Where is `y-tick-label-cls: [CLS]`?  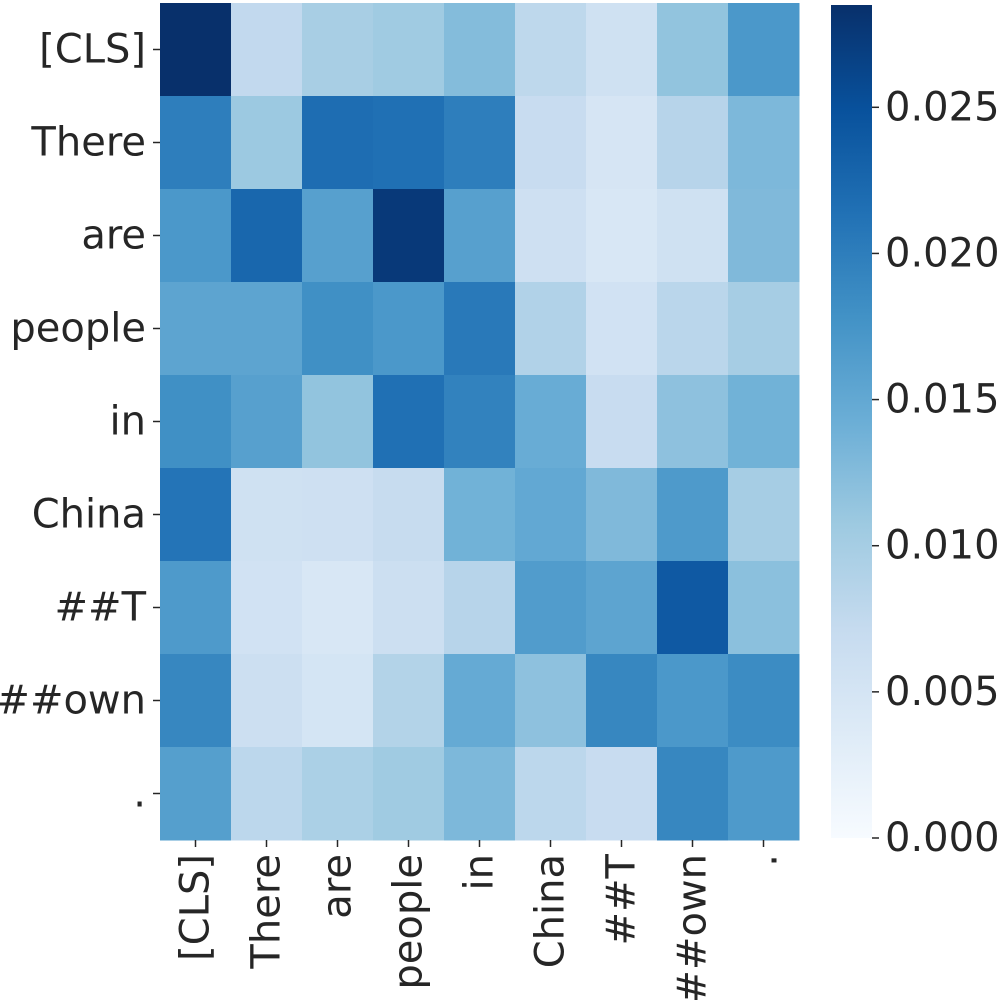
y-tick-label-cls: [CLS] is located at coordinates (92, 50).